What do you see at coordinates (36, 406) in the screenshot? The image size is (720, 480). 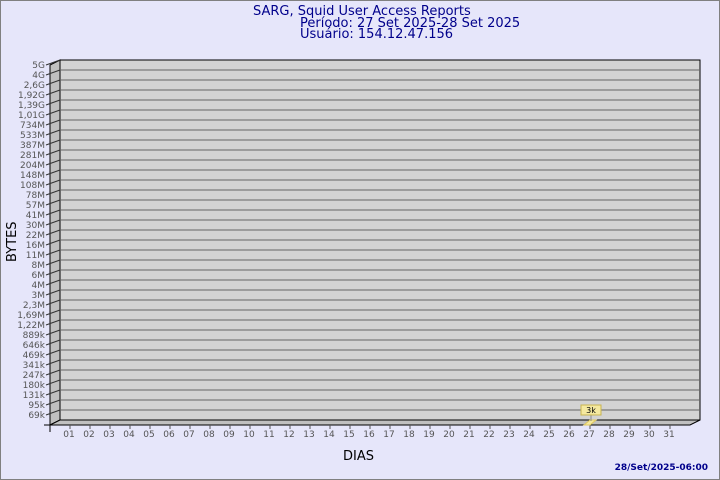 I see `y-tick-label: 95k` at bounding box center [36, 406].